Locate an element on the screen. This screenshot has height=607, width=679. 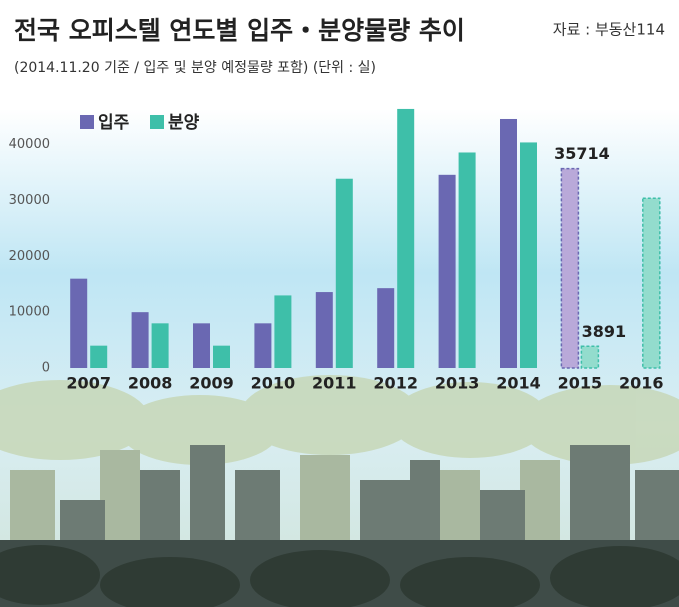
y-tick-label: 0 is located at coordinates (46, 368).